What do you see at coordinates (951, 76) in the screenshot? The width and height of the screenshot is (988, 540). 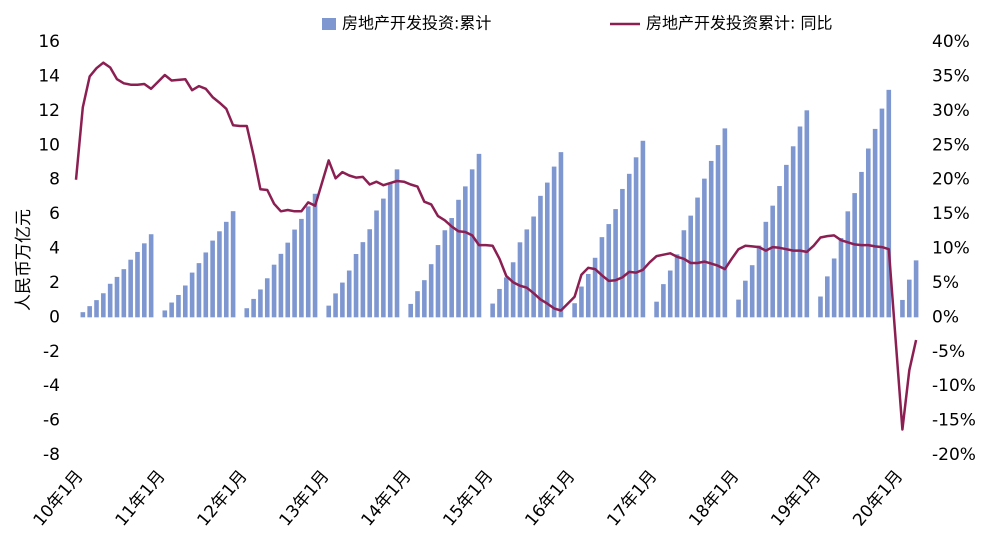 I see `y2-tick-label: 35%` at bounding box center [951, 76].